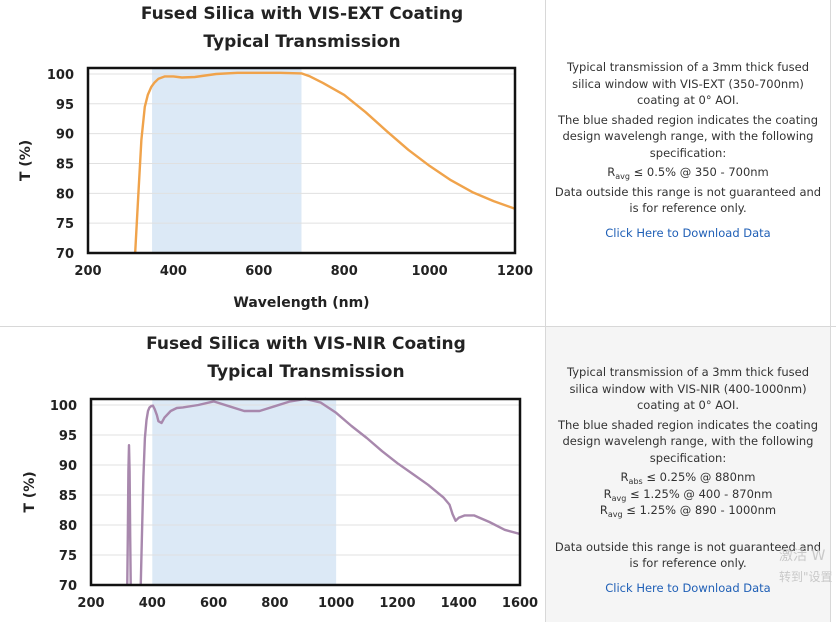  What do you see at coordinates (688, 478) in the screenshot?
I see `spec-line: Rabs ≤ 0.25% @ 880nm` at bounding box center [688, 478].